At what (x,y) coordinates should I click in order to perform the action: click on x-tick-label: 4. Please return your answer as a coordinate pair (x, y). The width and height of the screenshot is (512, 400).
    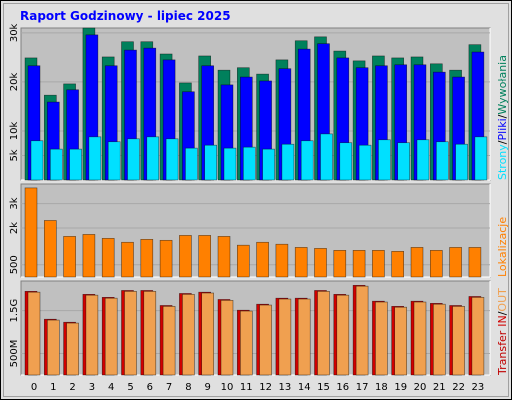
    Looking at the image, I should click on (111, 387).